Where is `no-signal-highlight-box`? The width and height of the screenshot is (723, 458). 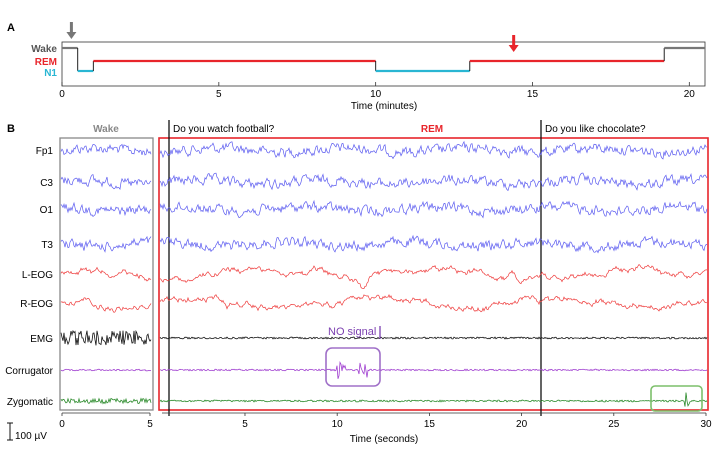 no-signal-highlight-box is located at coordinates (353, 367).